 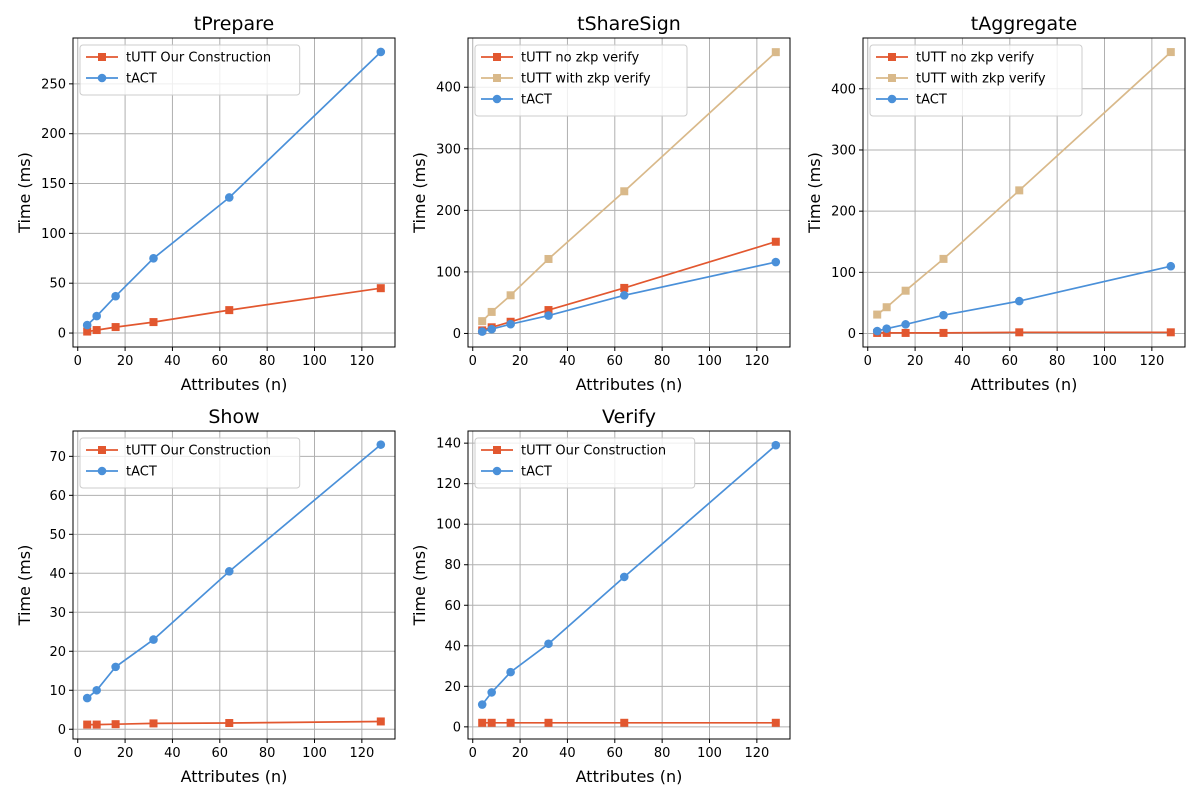 I want to click on chart-title: tAggregate, so click(x=1024, y=24).